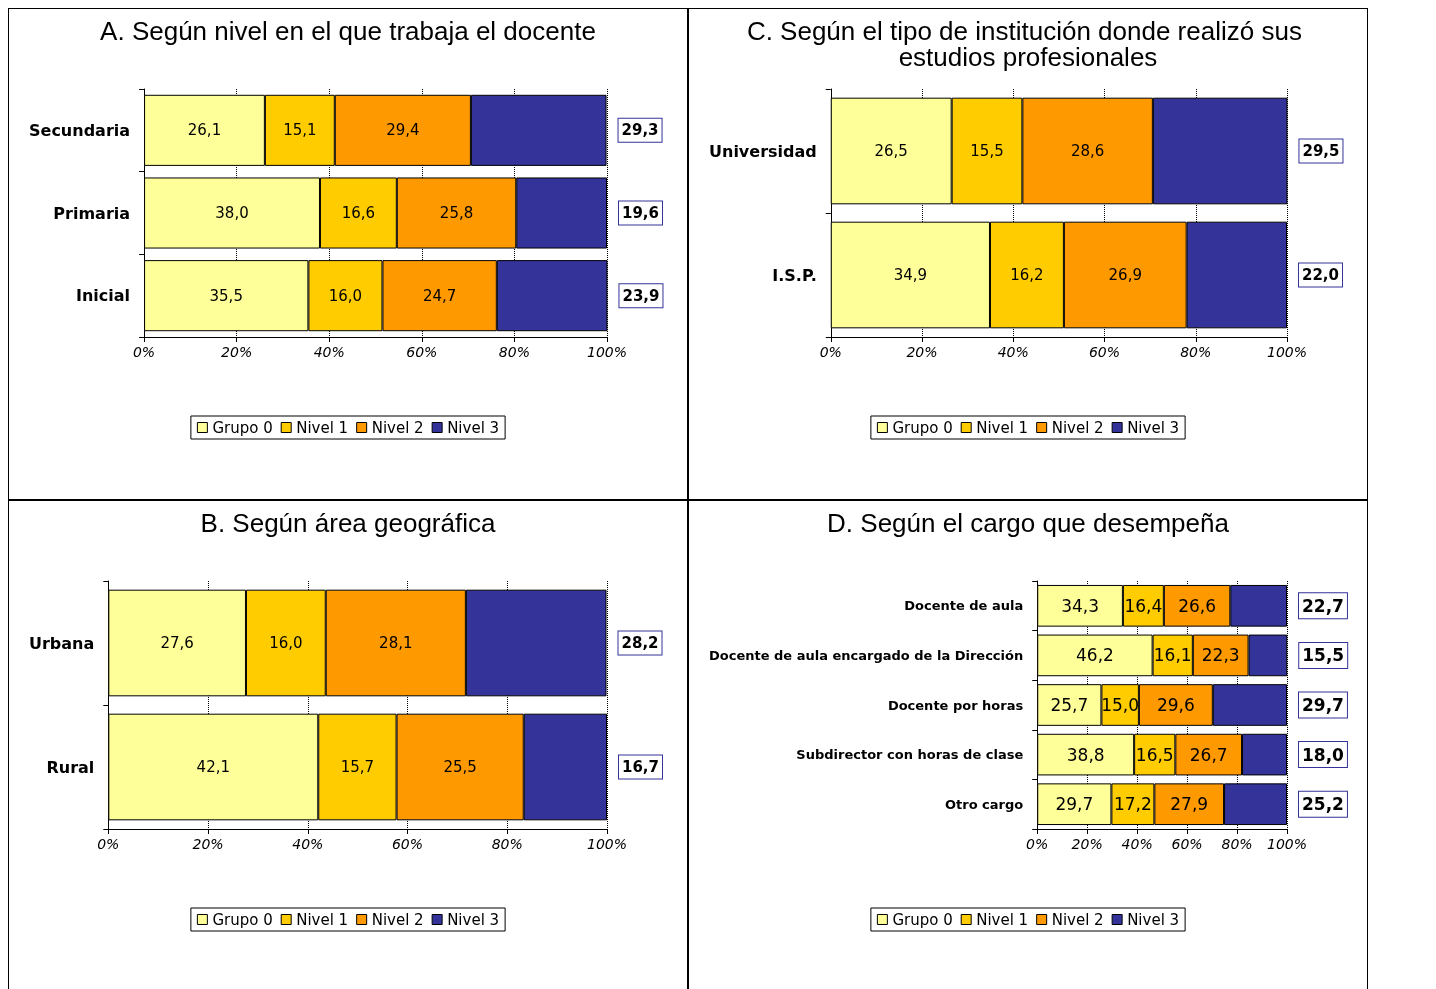  I want to click on data-label: 34,3, so click(1080, 605).